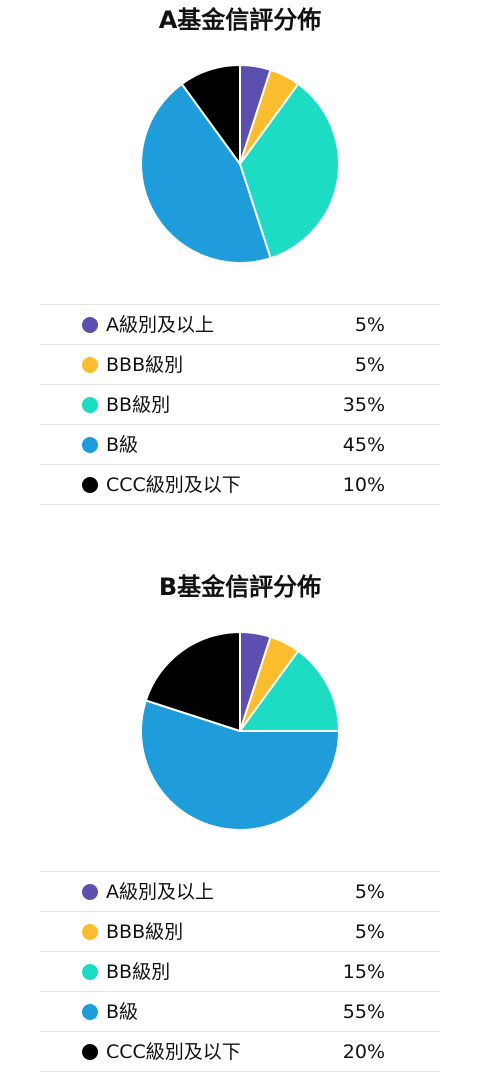 The width and height of the screenshot is (480, 1084). I want to click on legend-percentage: 55%, so click(363, 1012).